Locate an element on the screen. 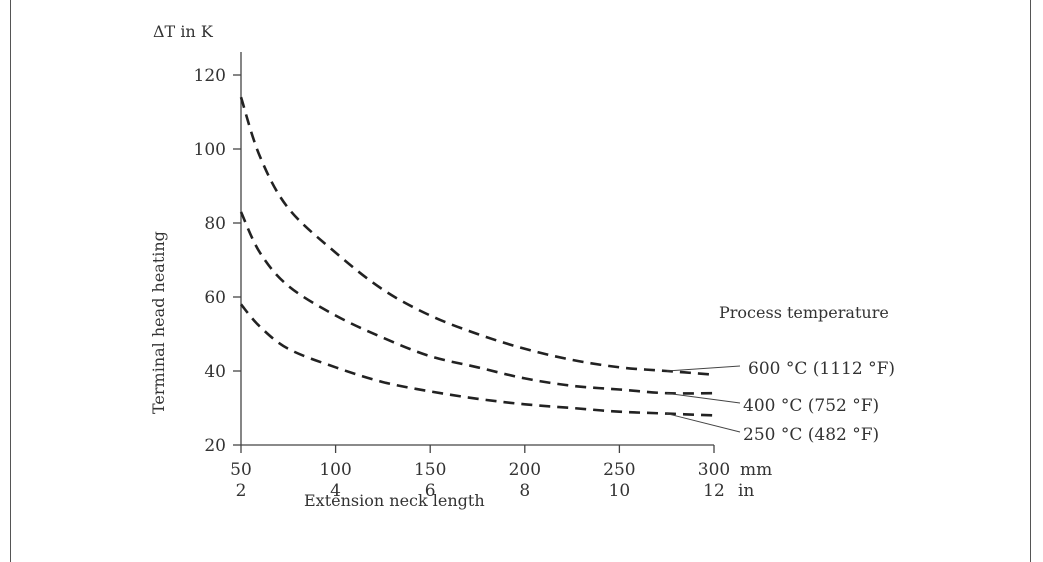  x-tick-label-in: 10 is located at coordinates (620, 491).